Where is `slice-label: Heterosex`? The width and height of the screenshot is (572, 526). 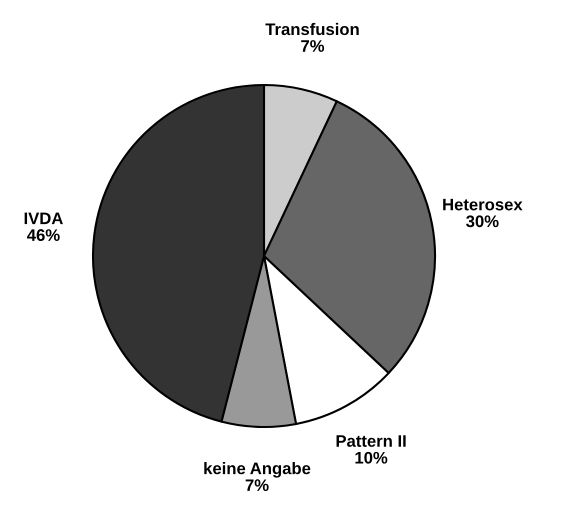 slice-label: Heterosex is located at coordinates (483, 204).